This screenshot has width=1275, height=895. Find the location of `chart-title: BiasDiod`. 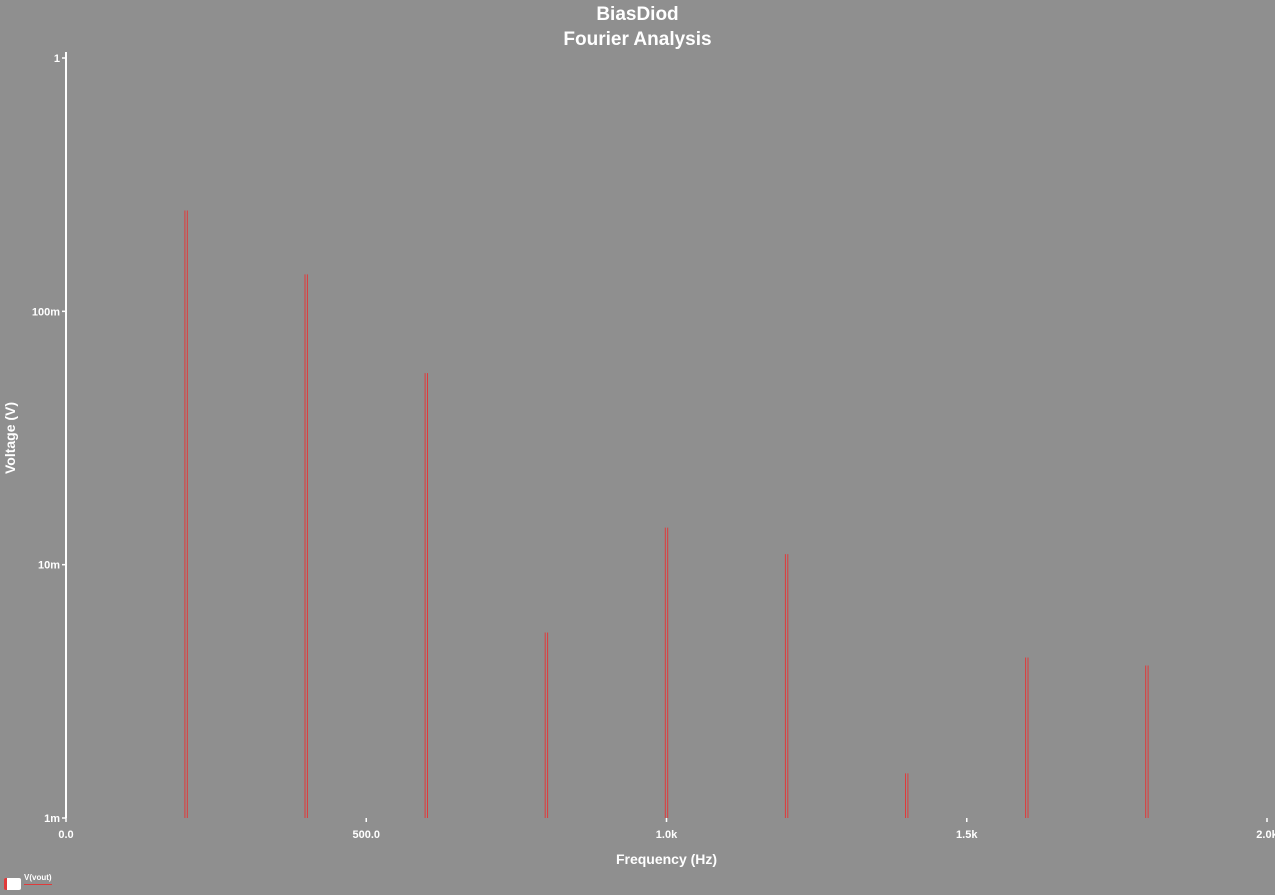

chart-title: BiasDiod is located at coordinates (637, 14).